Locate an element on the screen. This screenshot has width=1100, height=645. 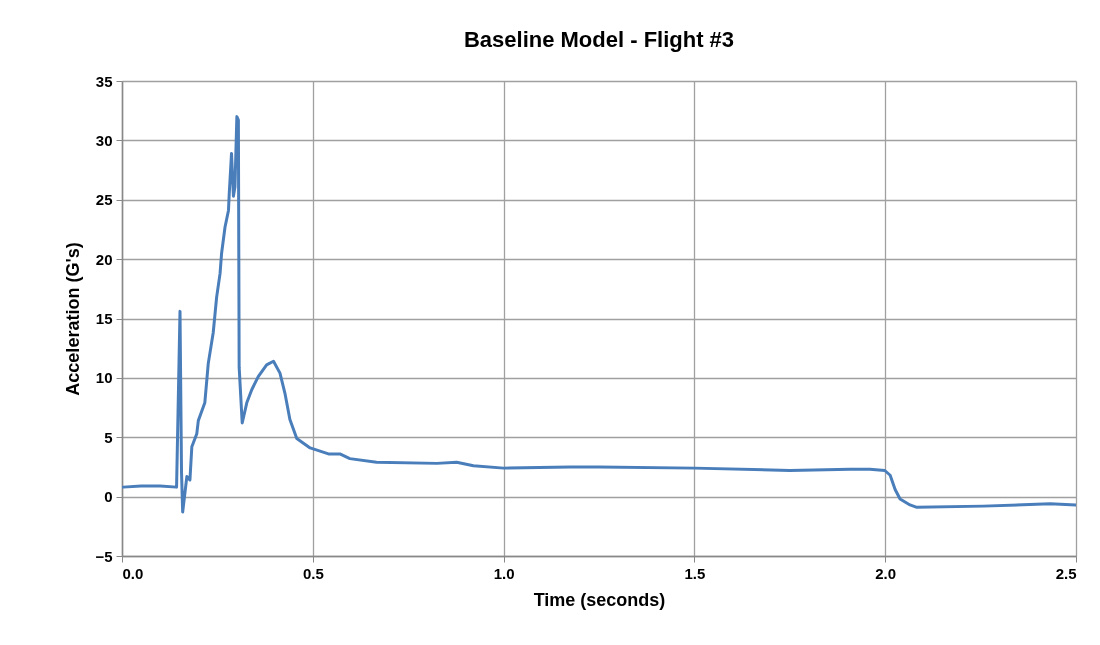
x-tick-label: 2.5 is located at coordinates (1066, 573).